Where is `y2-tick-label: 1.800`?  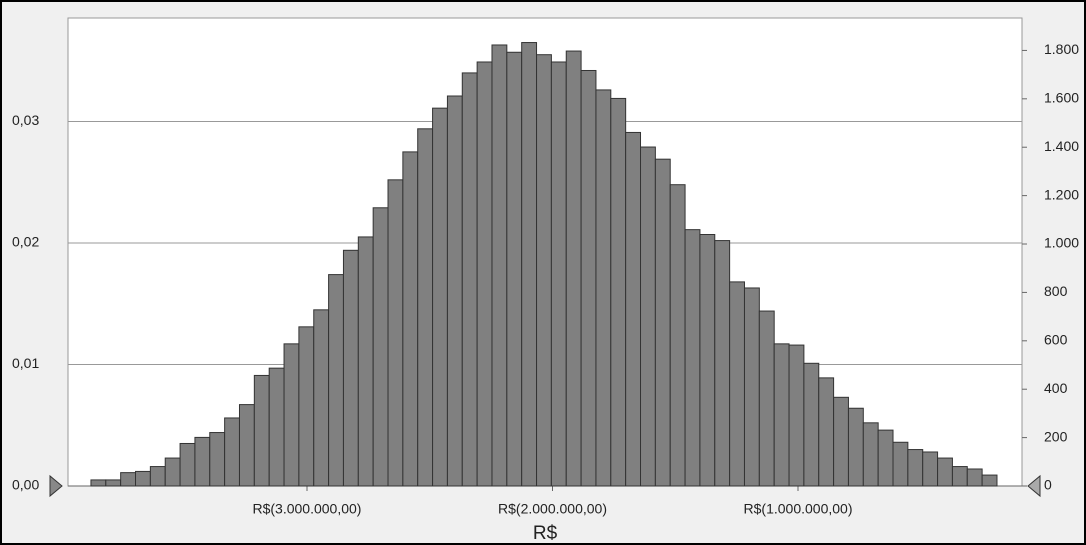 y2-tick-label: 1.800 is located at coordinates (1061, 49).